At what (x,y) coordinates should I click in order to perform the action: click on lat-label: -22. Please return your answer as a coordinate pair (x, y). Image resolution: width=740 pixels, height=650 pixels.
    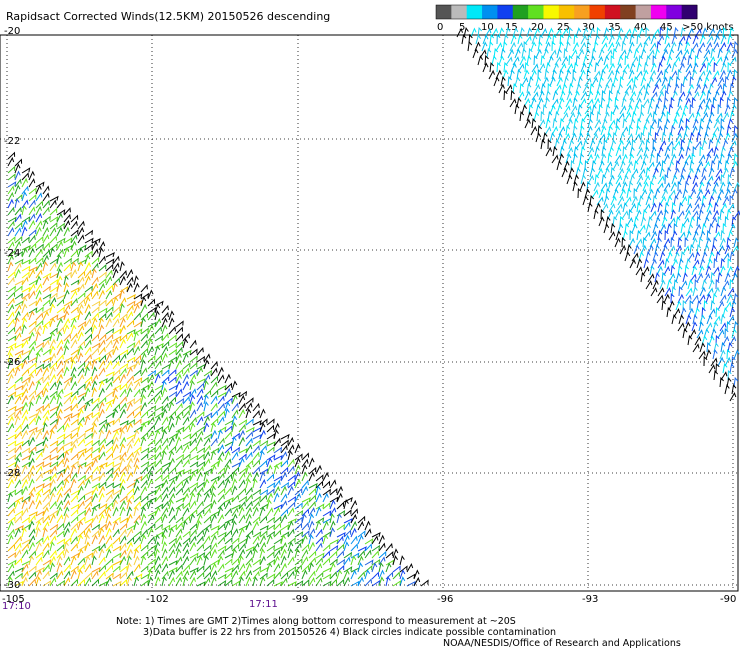
    Looking at the image, I should click on (12, 141).